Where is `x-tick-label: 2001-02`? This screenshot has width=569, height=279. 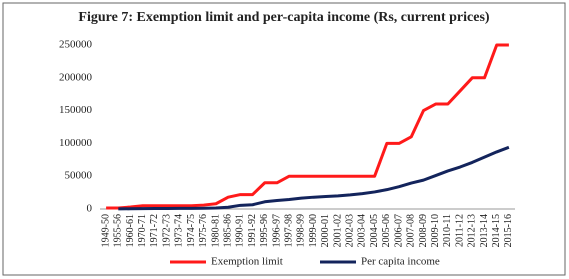
x-tick-label: 2001-02 is located at coordinates (337, 230).